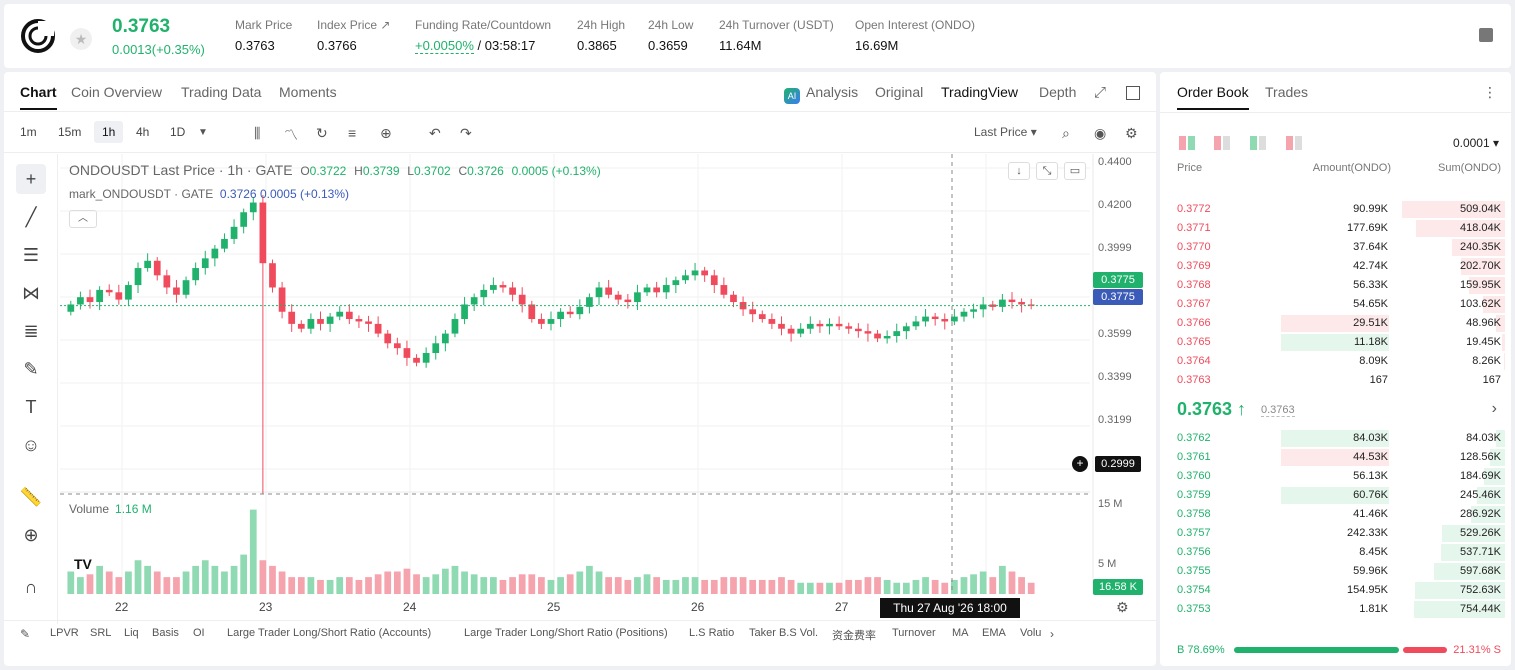 This screenshot has height=670, width=1515. Describe the element at coordinates (1058, 92) in the screenshot. I see `view-depth: Depth` at that location.